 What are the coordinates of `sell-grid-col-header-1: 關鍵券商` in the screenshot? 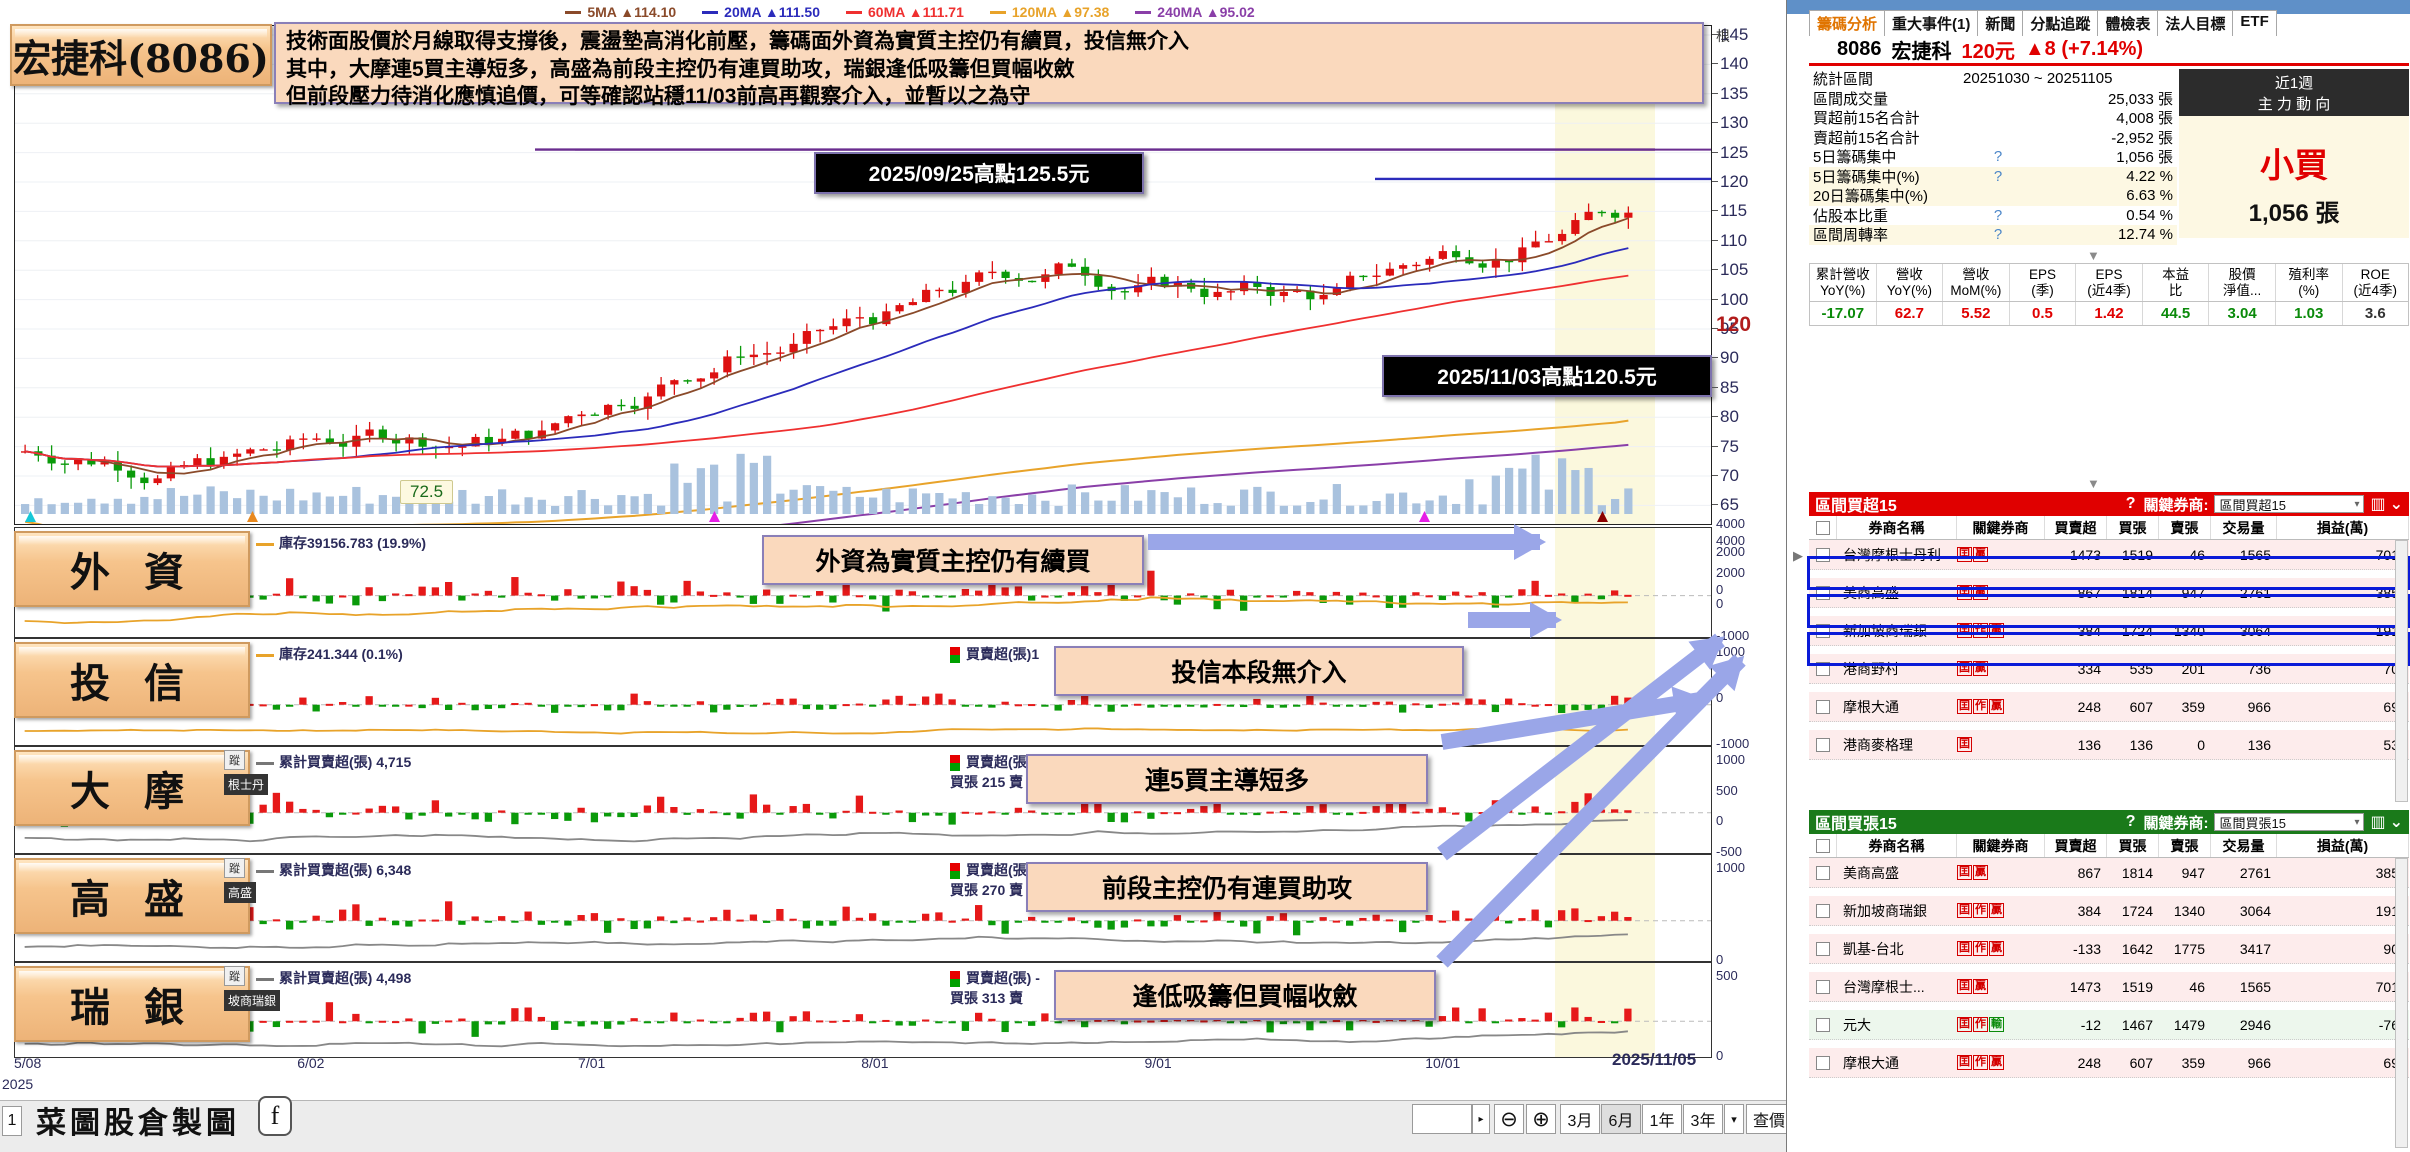 It's located at (2001, 845).